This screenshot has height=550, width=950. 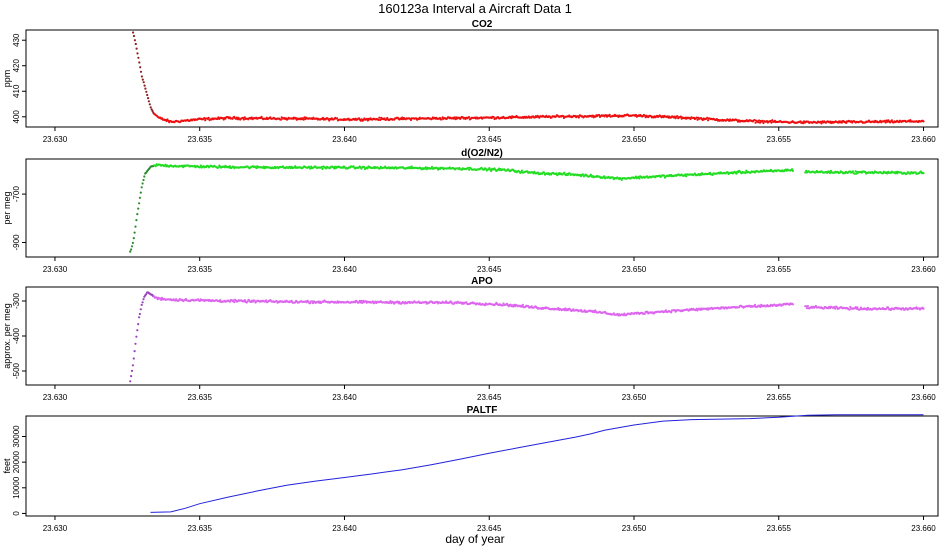 I want to click on x-tick-label: 23.650, so click(x=634, y=528).